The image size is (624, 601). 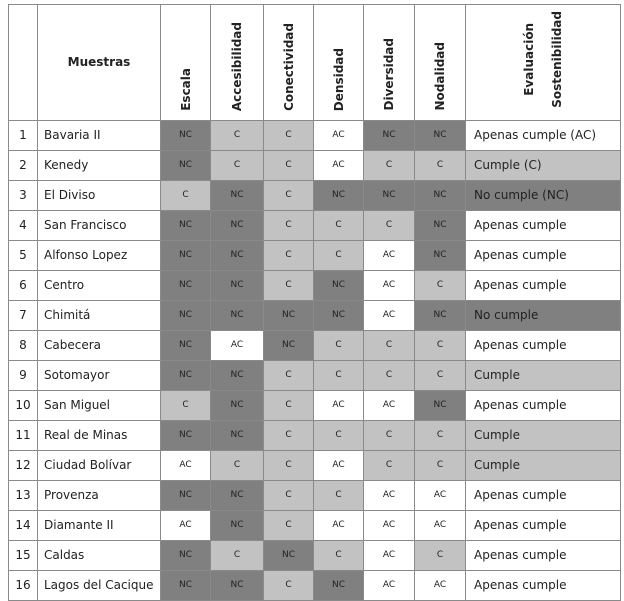 What do you see at coordinates (23, 285) in the screenshot?
I see `row-number: 6` at bounding box center [23, 285].